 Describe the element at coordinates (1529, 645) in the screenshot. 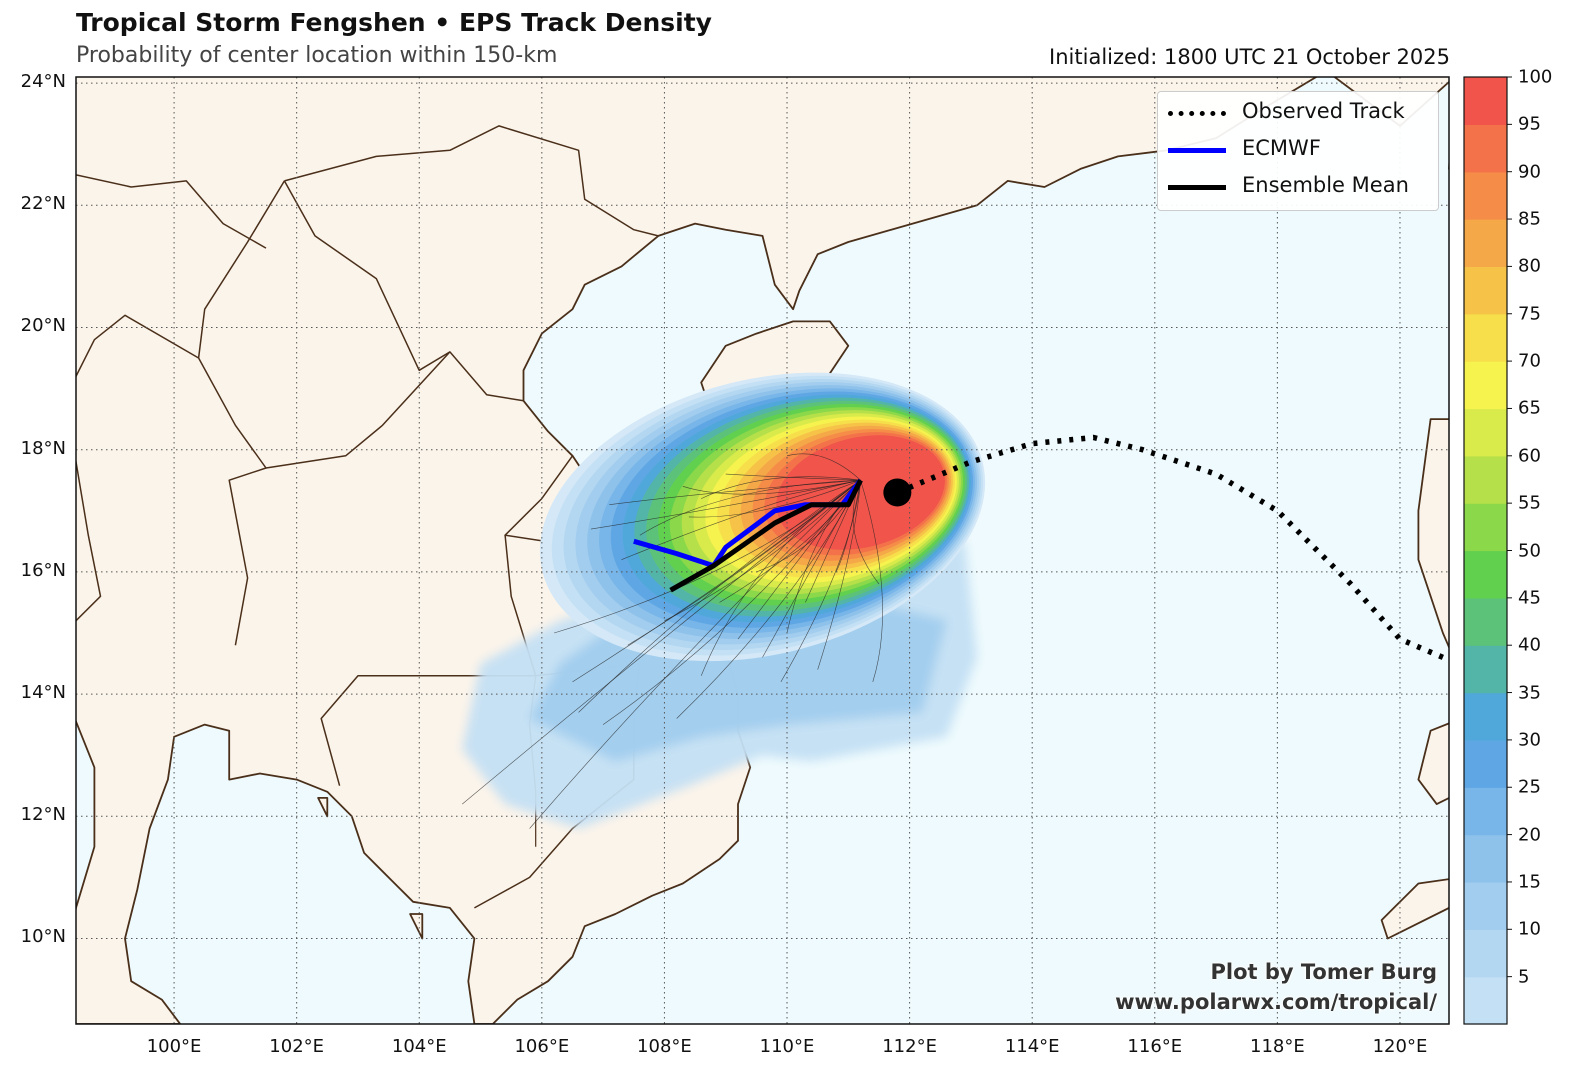

I see `colorbar-tick-label: 40` at that location.